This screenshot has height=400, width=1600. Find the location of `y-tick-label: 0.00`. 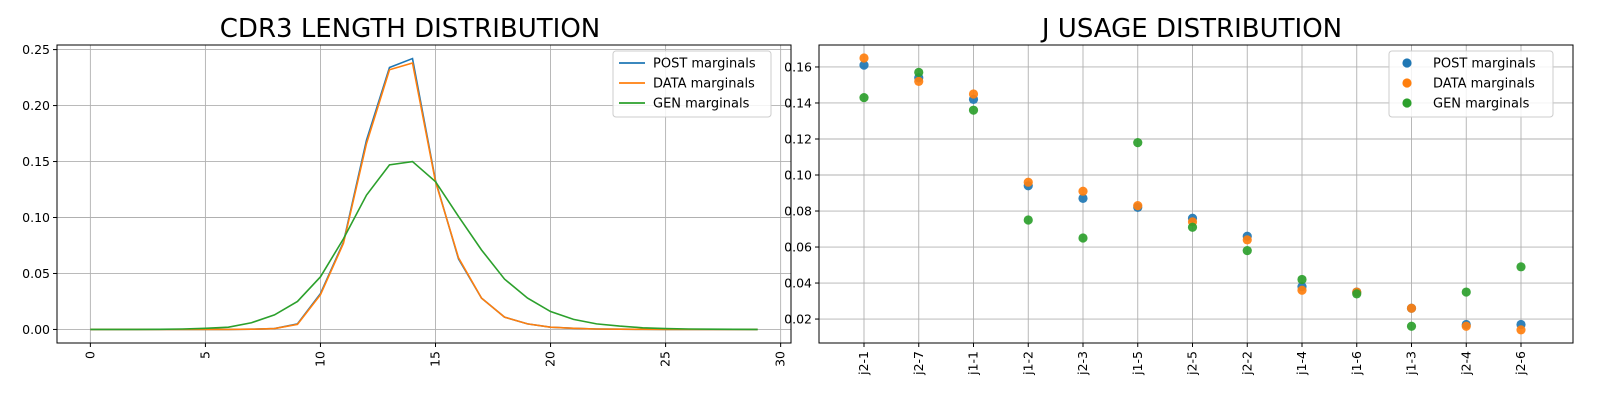

y-tick-label: 0.00 is located at coordinates (36, 329).